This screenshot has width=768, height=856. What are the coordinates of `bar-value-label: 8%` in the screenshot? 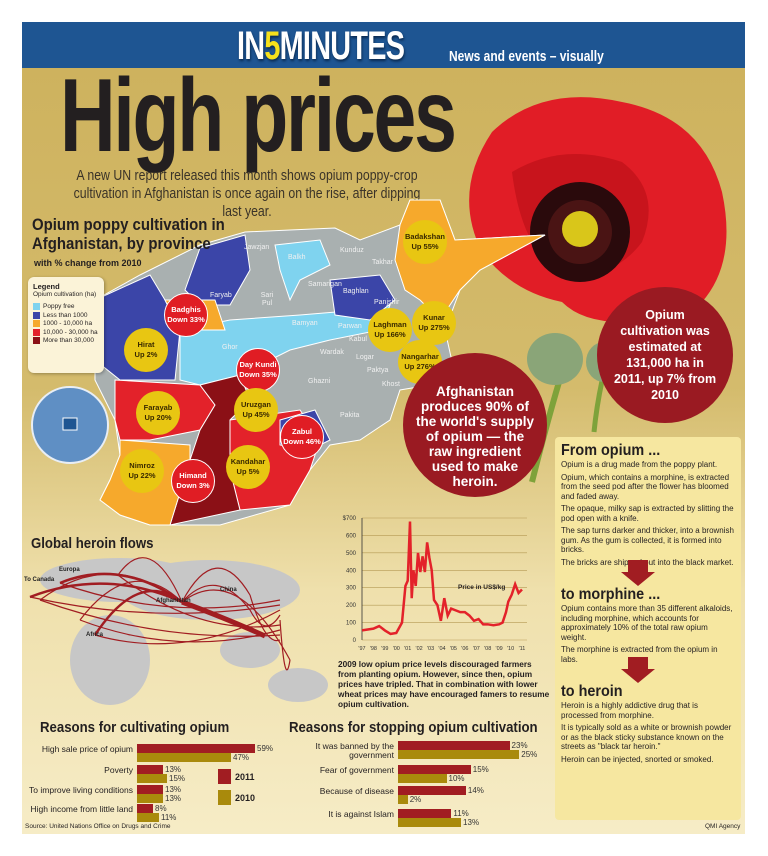 It's located at (161, 808).